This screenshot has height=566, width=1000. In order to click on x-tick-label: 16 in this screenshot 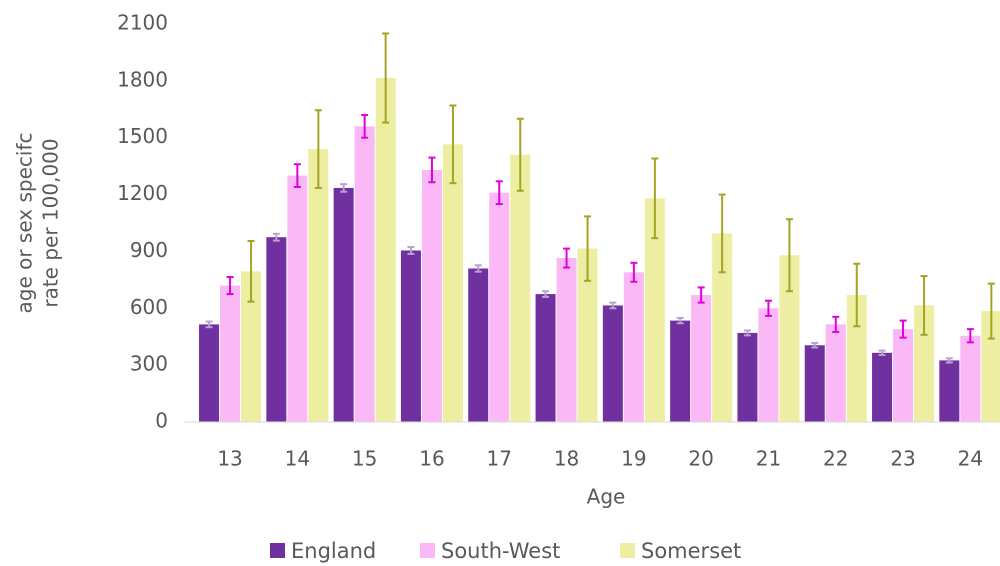, I will do `click(431, 459)`.